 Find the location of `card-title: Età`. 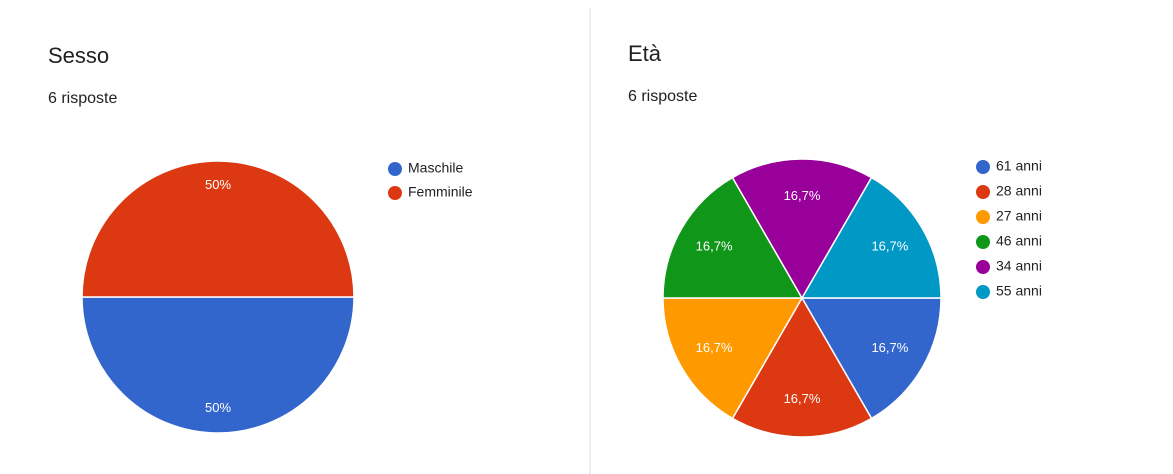

card-title: Età is located at coordinates (645, 53).